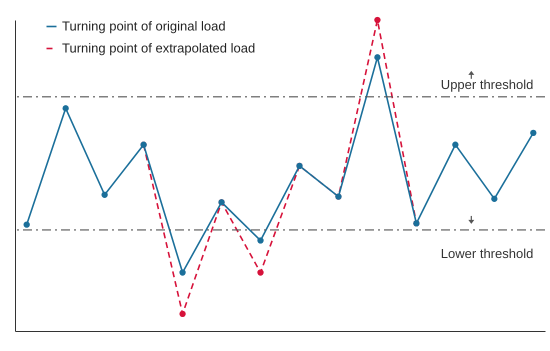 The width and height of the screenshot is (550, 351). I want to click on ref-line-label: Upper threshold, so click(487, 84).